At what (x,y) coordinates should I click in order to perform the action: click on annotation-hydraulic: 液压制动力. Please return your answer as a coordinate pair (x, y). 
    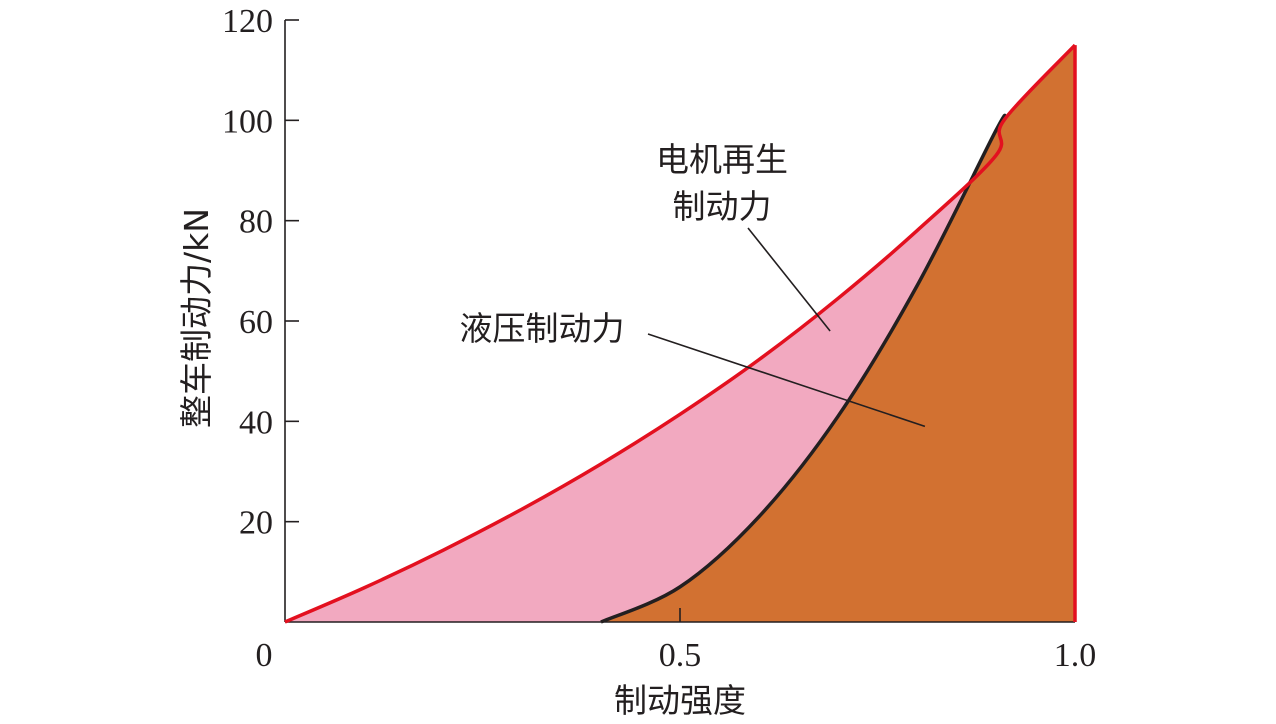
    Looking at the image, I should click on (542, 328).